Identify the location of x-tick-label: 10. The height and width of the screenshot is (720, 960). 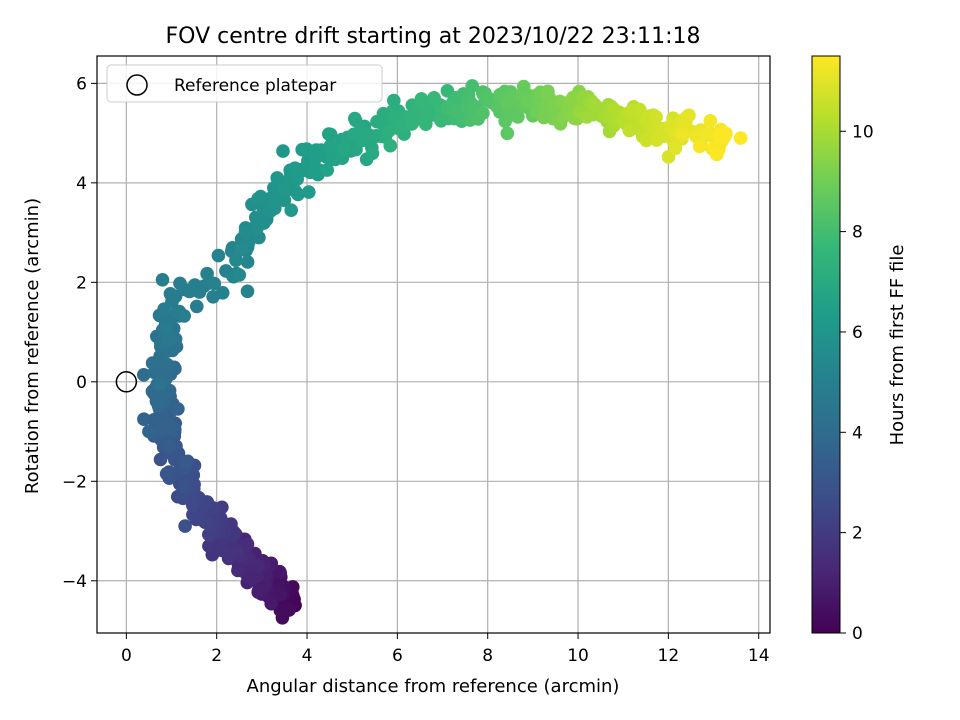
(578, 656).